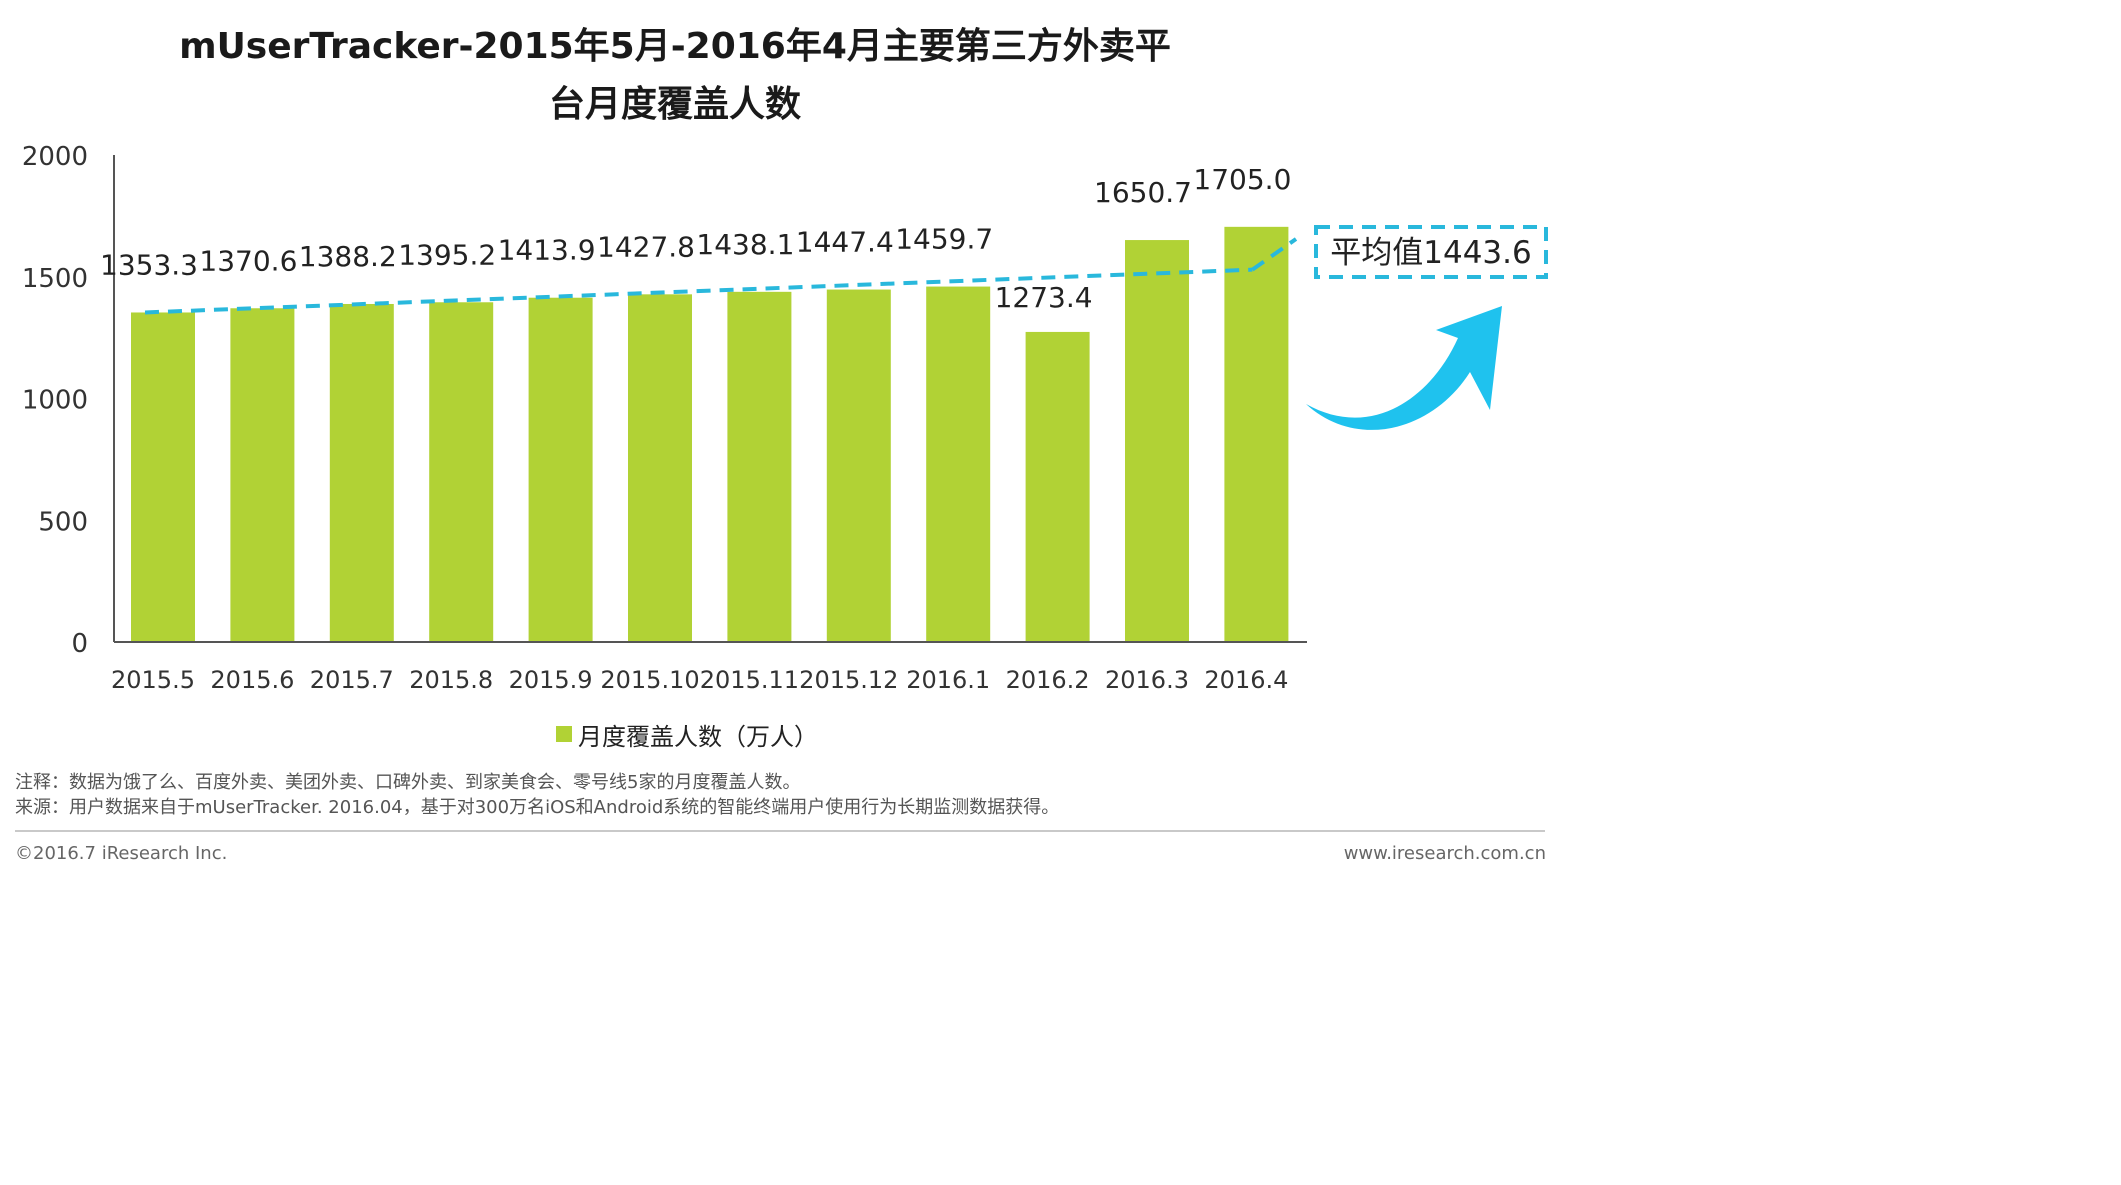 The height and width of the screenshot is (1185, 2121). What do you see at coordinates (675, 46) in the screenshot?
I see `chart-title-line1: mUserTracker-2015年5月-2016年4月主要第三方外卖平` at bounding box center [675, 46].